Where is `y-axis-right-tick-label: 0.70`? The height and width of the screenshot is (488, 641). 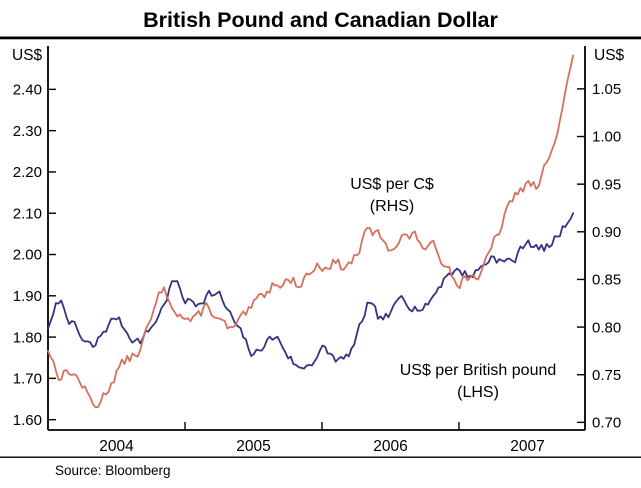 y-axis-right-tick-label: 0.70 is located at coordinates (606, 423).